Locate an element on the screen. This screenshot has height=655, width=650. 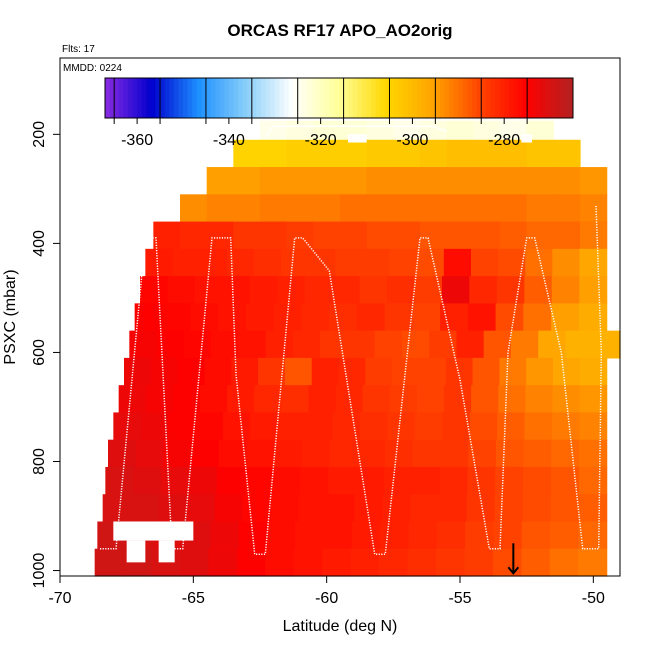
heatmap-cell-r8-c13 is located at coordinates (497, 344).